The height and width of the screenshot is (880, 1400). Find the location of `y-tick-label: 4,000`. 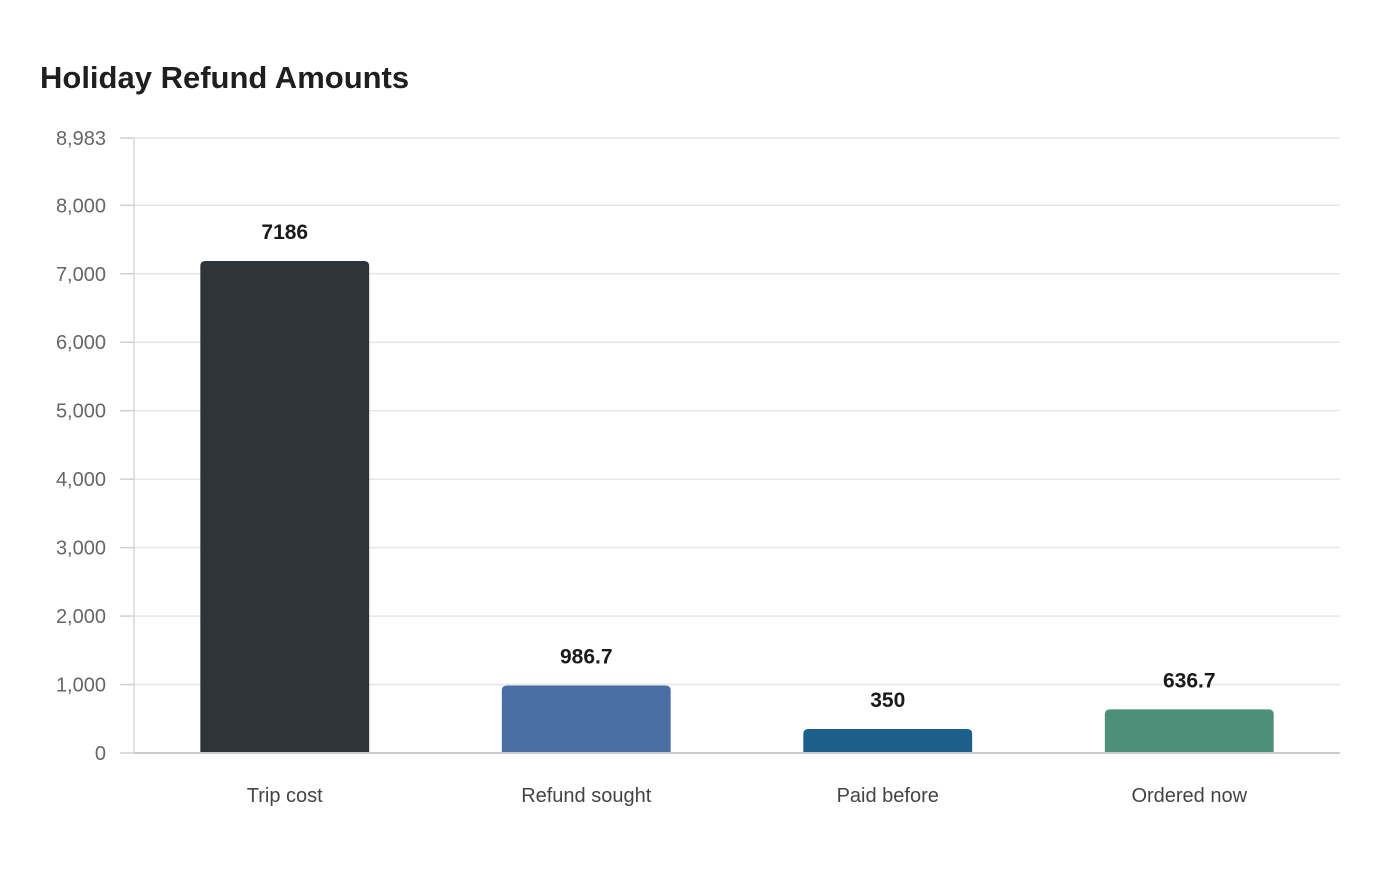

y-tick-label: 4,000 is located at coordinates (81, 480).